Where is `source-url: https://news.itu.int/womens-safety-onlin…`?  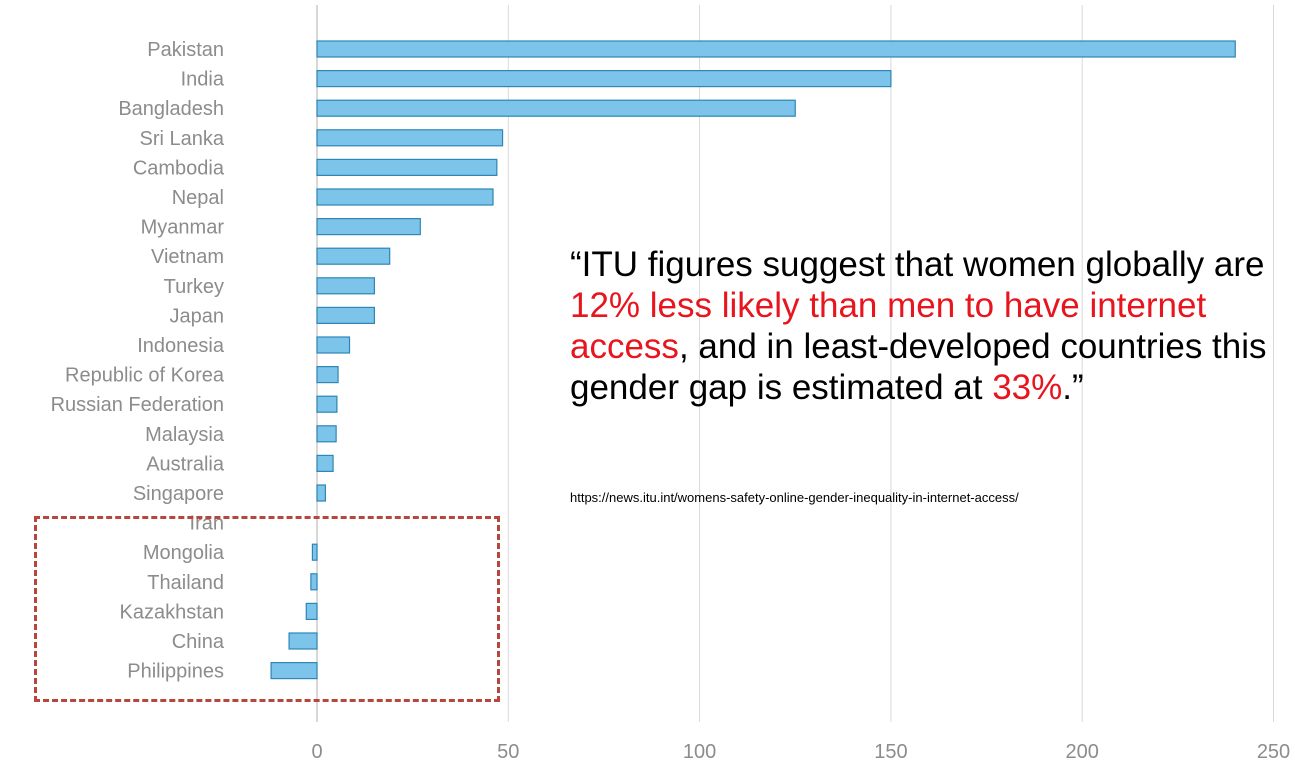 source-url: https://news.itu.int/womens-safety-onlin… is located at coordinates (794, 497).